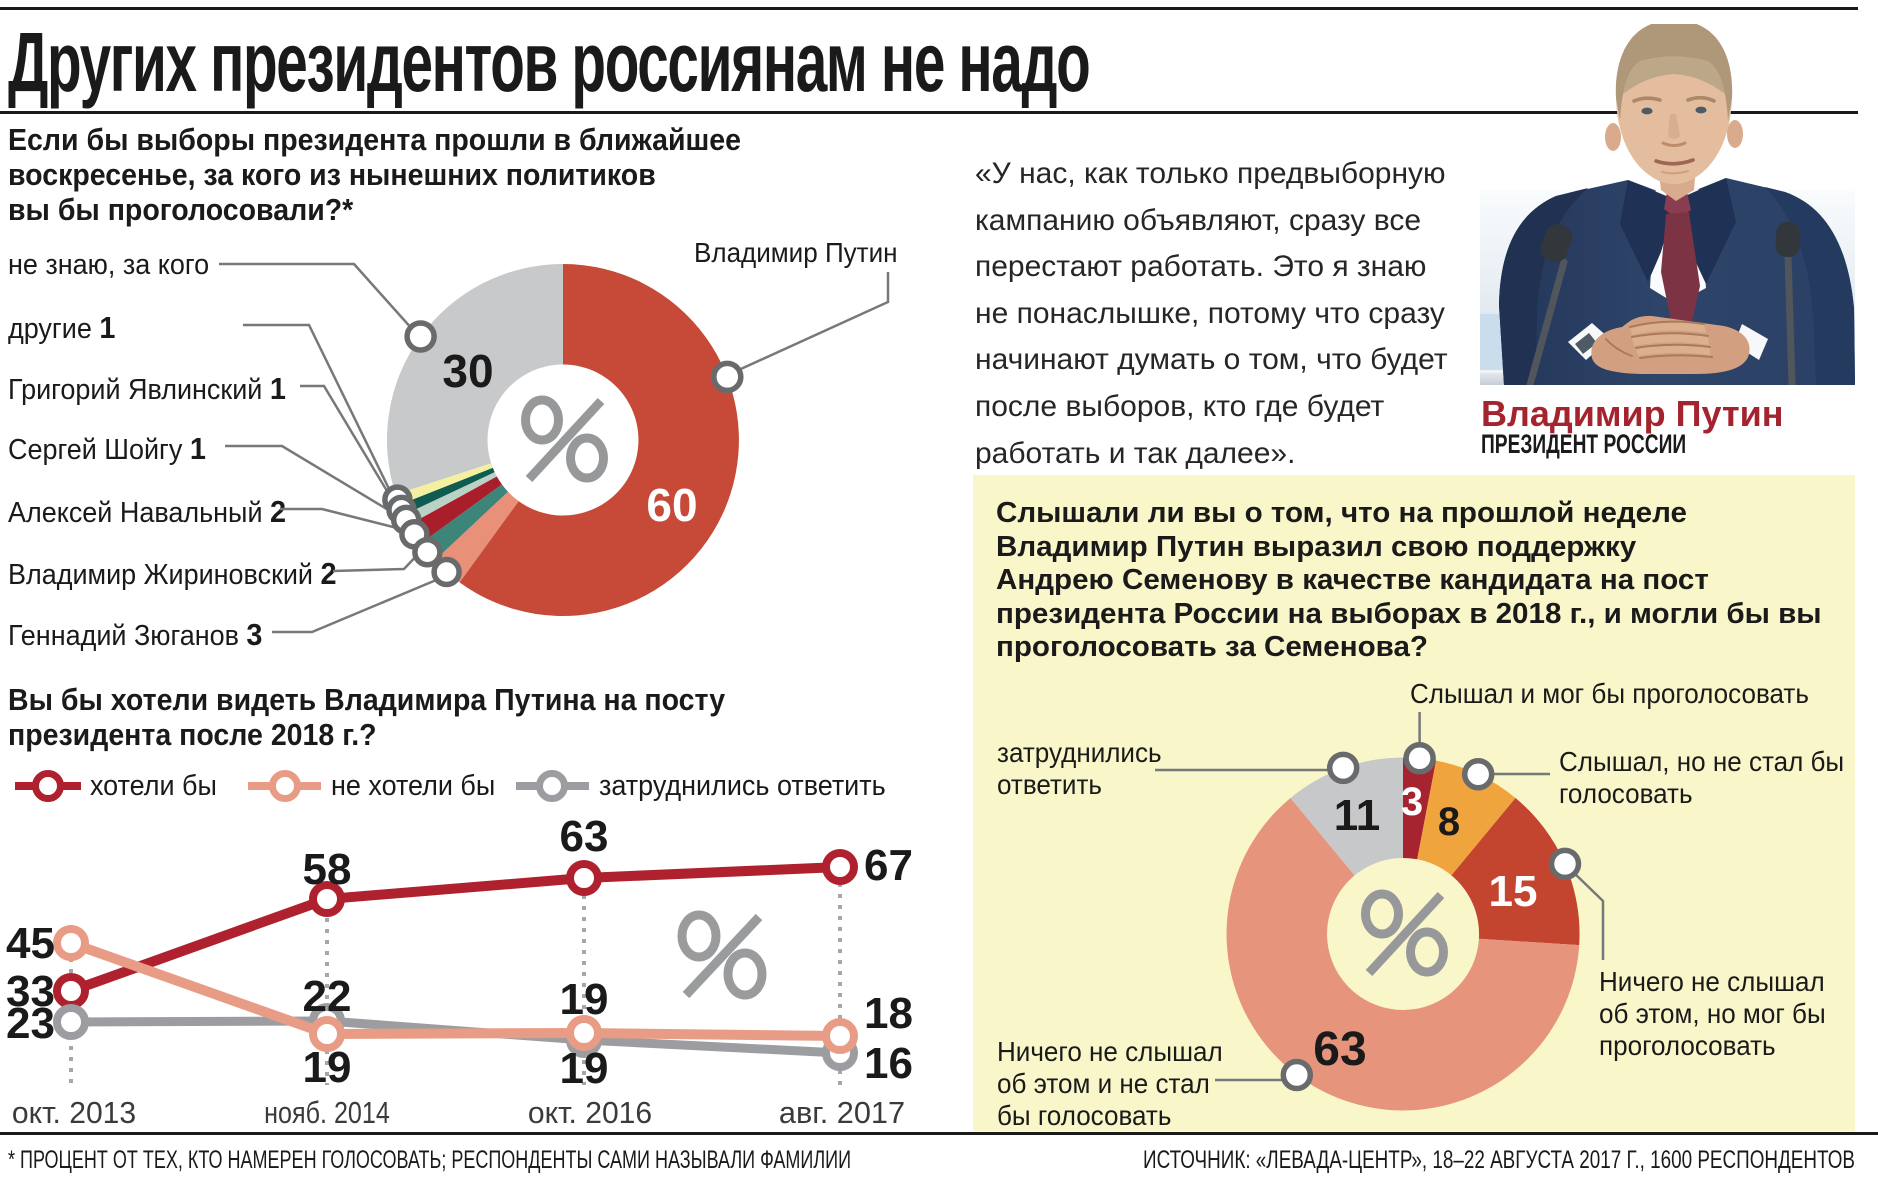  What do you see at coordinates (30, 1023) in the screenshot?
I see `svg-text: 23` at bounding box center [30, 1023].